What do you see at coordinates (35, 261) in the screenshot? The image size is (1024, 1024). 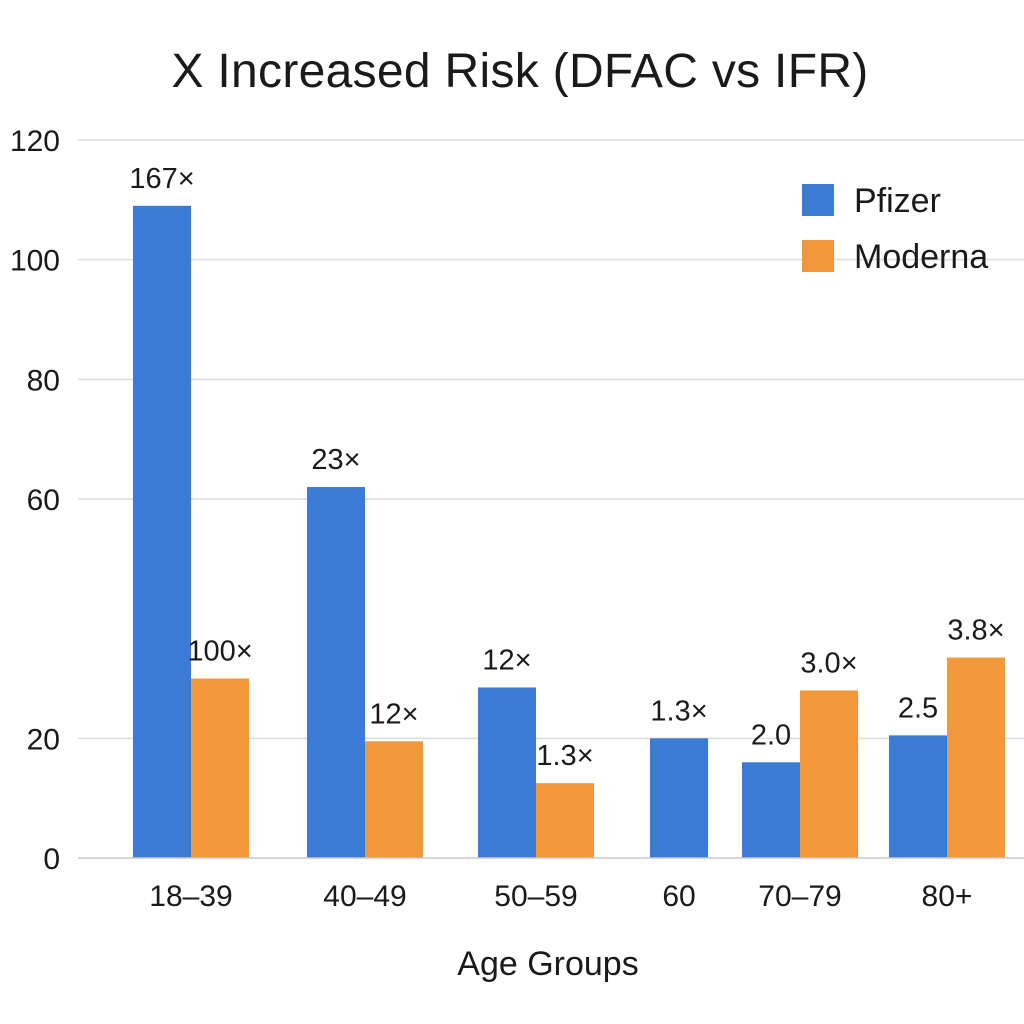 I see `y-tick-label: 100` at bounding box center [35, 261].